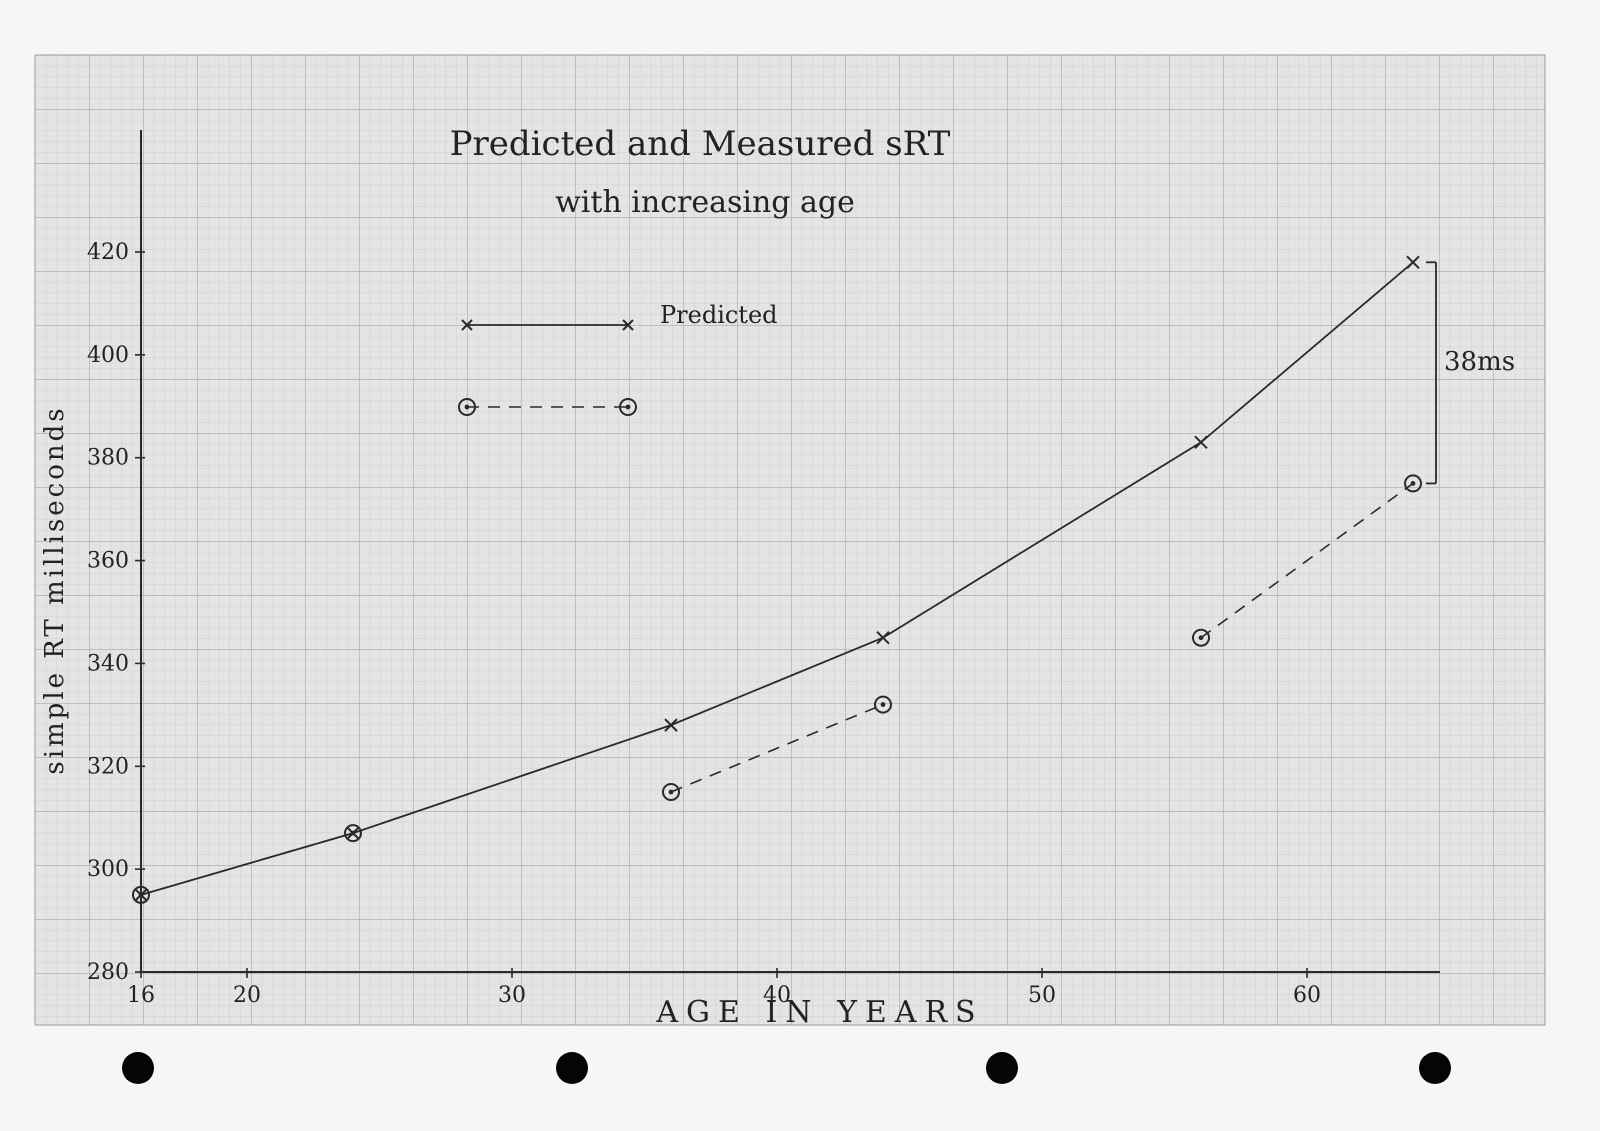 This screenshot has width=1600, height=1131. What do you see at coordinates (108, 869) in the screenshot?
I see `y-tick-label: 300` at bounding box center [108, 869].